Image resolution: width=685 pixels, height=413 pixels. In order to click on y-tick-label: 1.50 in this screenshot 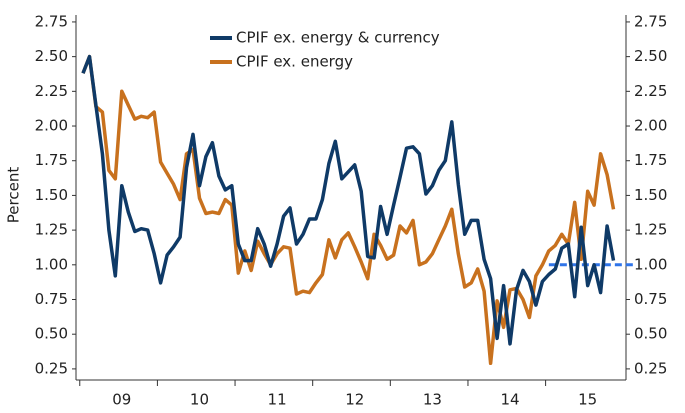, I will do `click(51, 195)`.